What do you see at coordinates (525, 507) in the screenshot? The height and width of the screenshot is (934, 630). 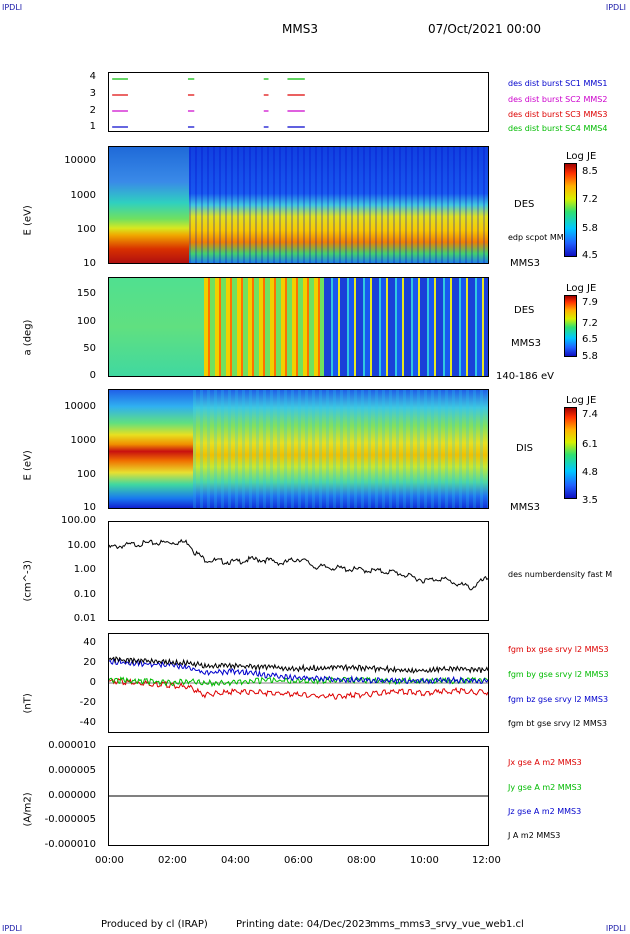 I see `dis-energy-sc-label: MMS3` at bounding box center [525, 507].